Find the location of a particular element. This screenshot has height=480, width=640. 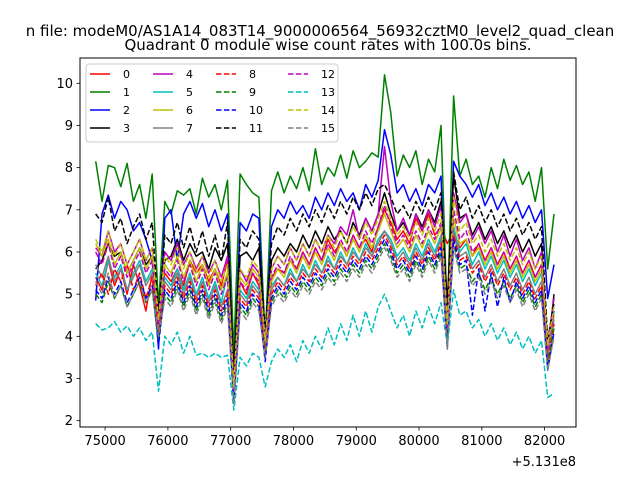

y-axis: 2 3 4 5 6 7 8 9 10 is located at coordinates (68, 253).